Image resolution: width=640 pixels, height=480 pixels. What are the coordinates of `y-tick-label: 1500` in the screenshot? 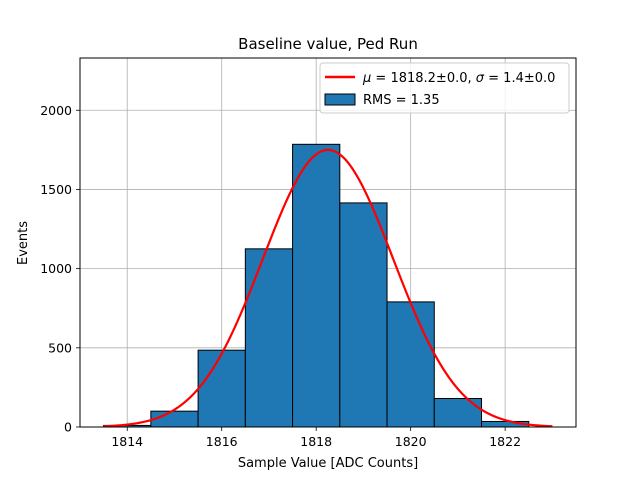 It's located at (56, 189).